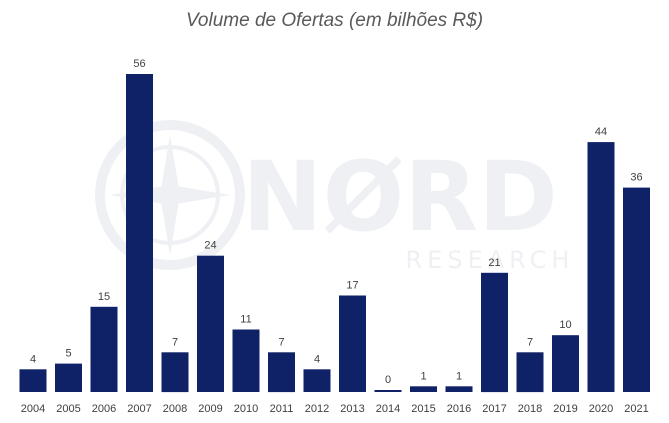 This screenshot has width=669, height=423. Describe the element at coordinates (245, 320) in the screenshot. I see `value-label-2010: 11` at that location.